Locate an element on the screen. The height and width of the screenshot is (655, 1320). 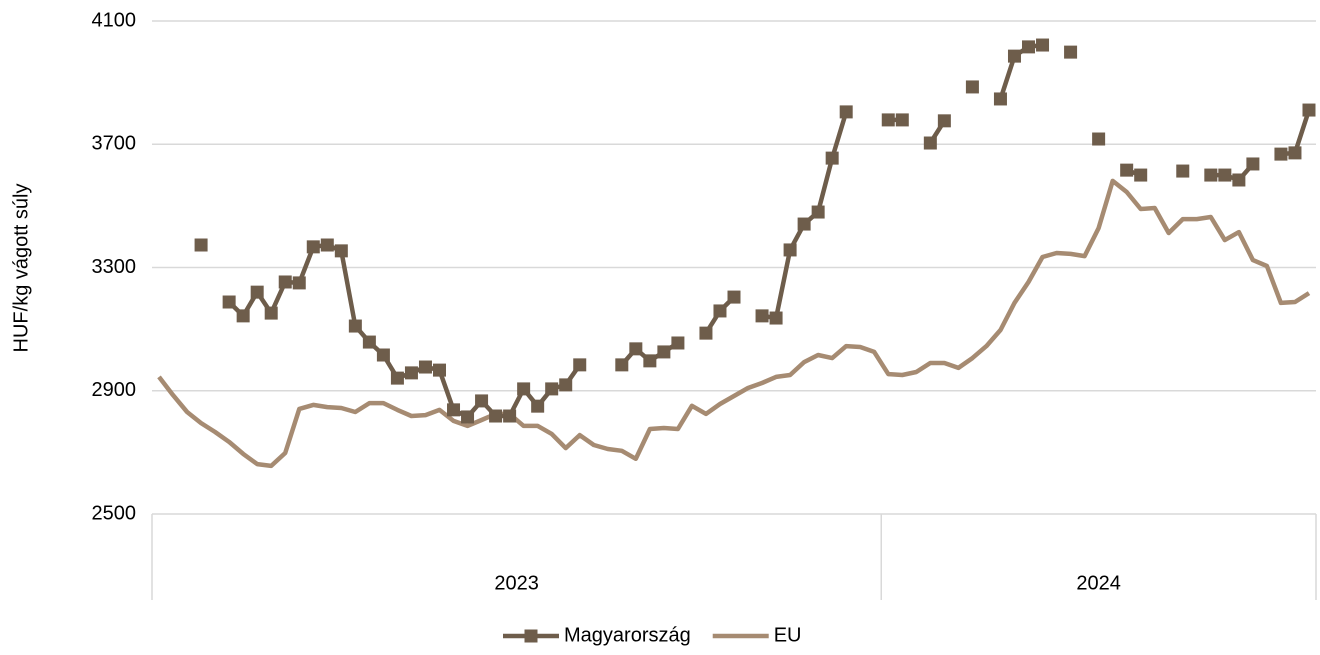
y-tick-label: 2500 is located at coordinates (114, 513).